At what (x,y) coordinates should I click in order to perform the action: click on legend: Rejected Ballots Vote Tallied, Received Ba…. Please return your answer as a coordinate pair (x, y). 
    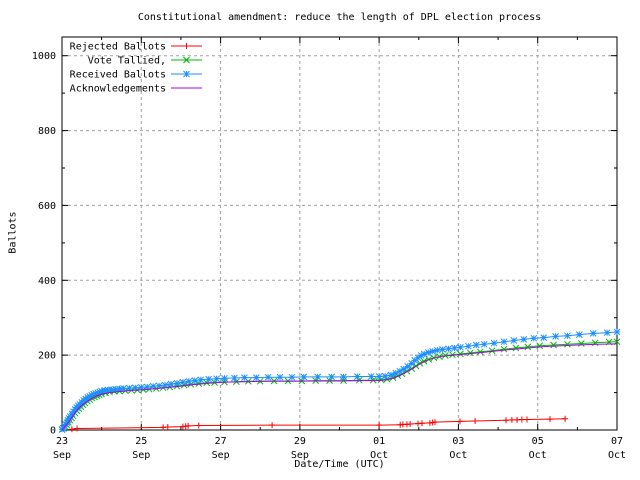
    Looking at the image, I should click on (136, 68).